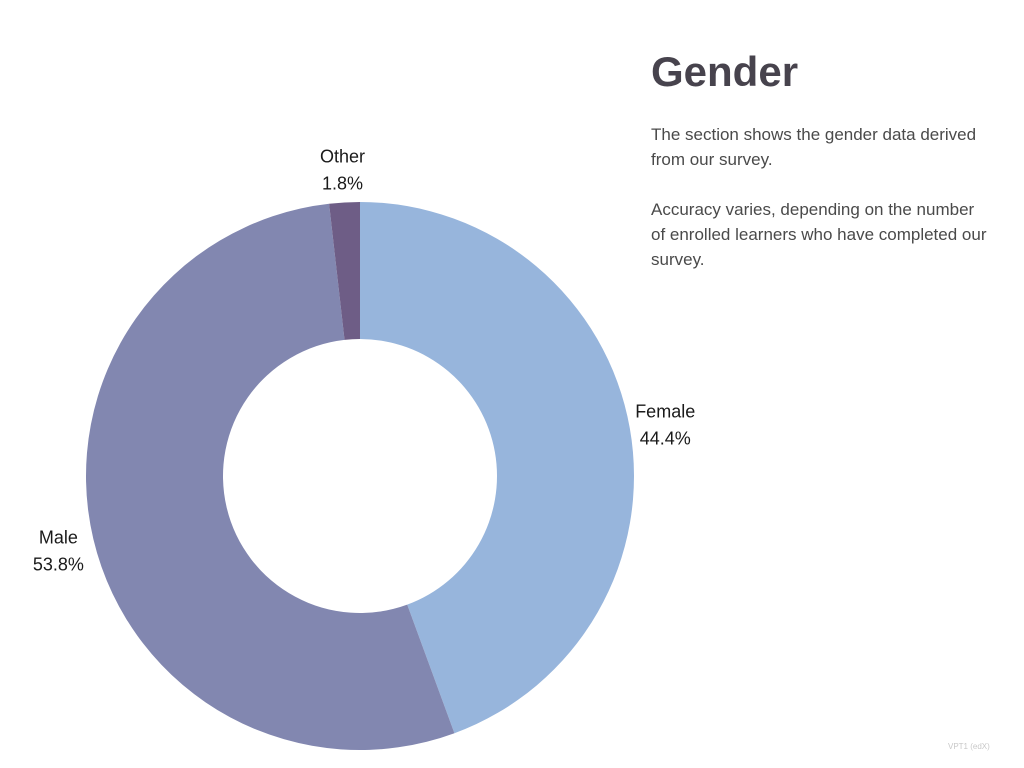  Describe the element at coordinates (58, 537) in the screenshot. I see `slice-label-name-male: Male` at that location.